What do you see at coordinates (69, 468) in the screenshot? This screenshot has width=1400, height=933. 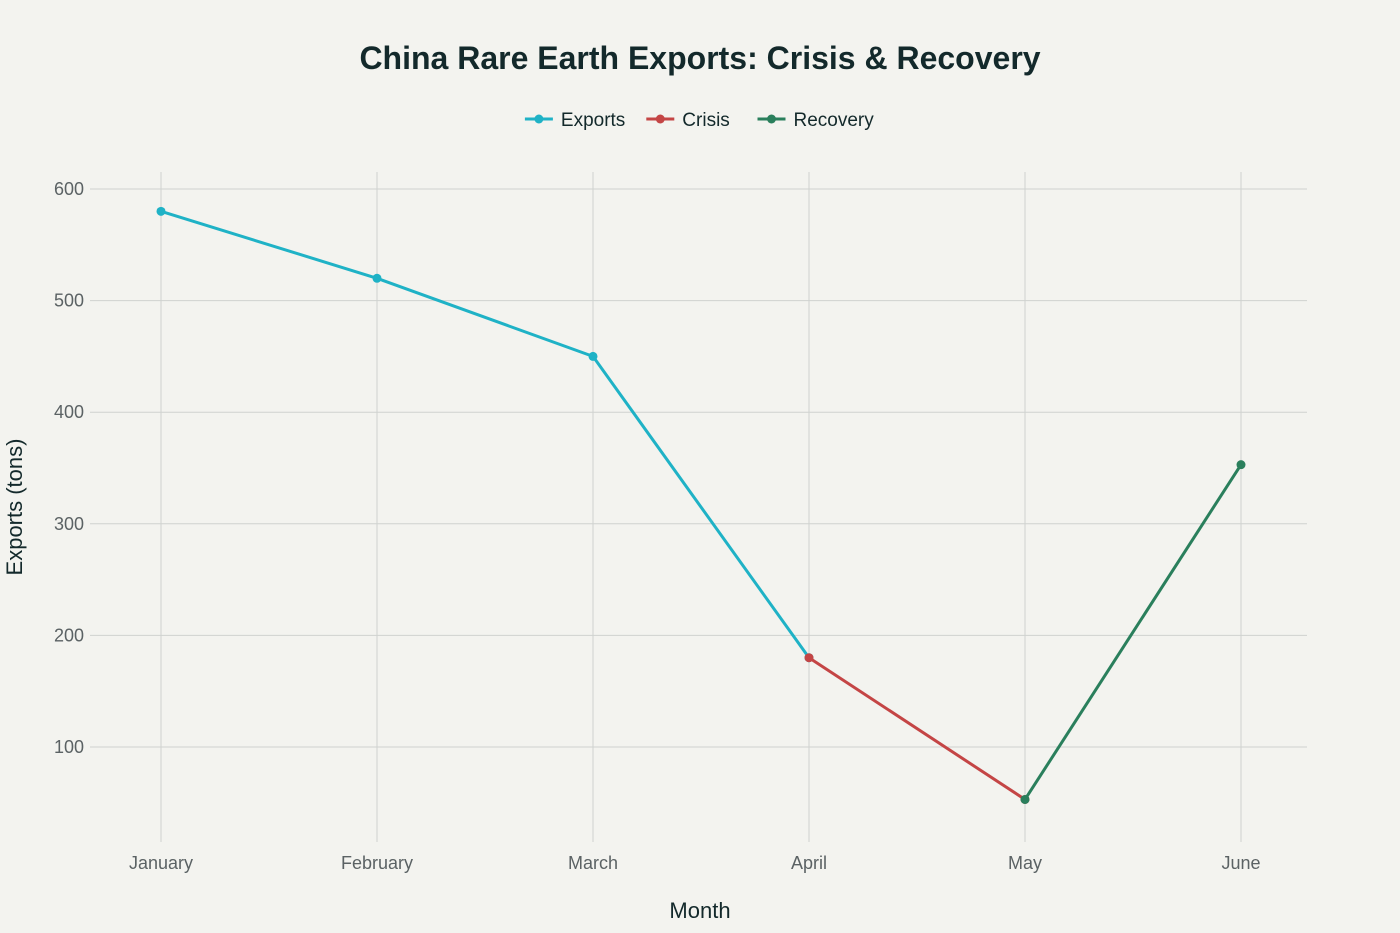 I see `y-axis-ticks: 100 200 300 400 500 600` at bounding box center [69, 468].